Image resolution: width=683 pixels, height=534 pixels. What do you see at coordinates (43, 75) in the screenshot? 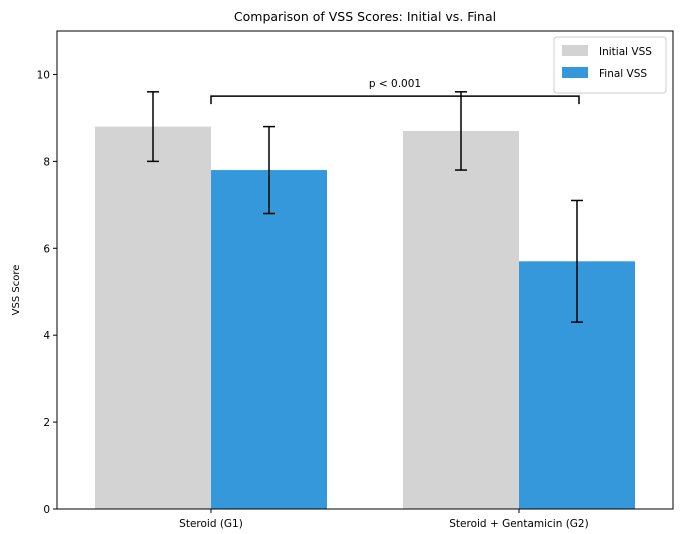
I see `y-tick-label: 10` at bounding box center [43, 75].